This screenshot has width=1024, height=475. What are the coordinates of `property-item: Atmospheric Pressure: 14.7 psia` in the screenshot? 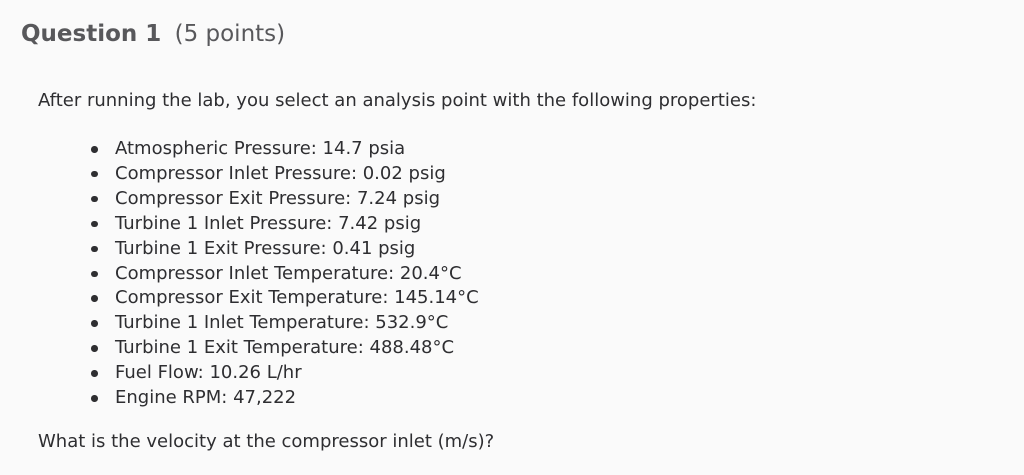 It's located at (542, 149).